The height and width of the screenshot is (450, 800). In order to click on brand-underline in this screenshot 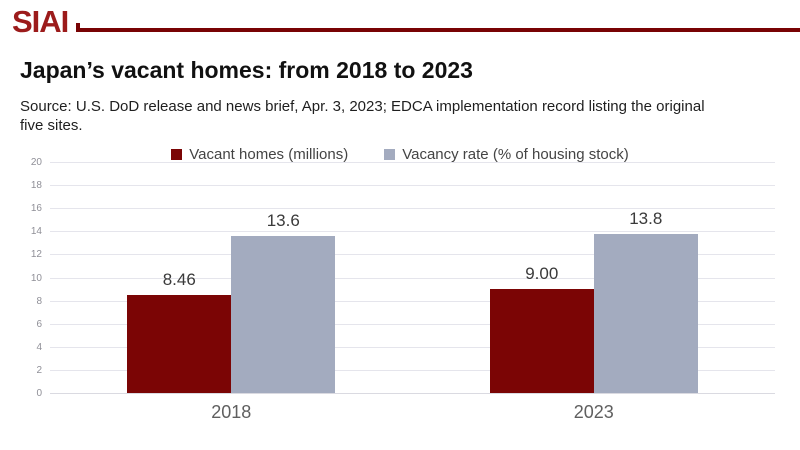, I will do `click(438, 27)`.